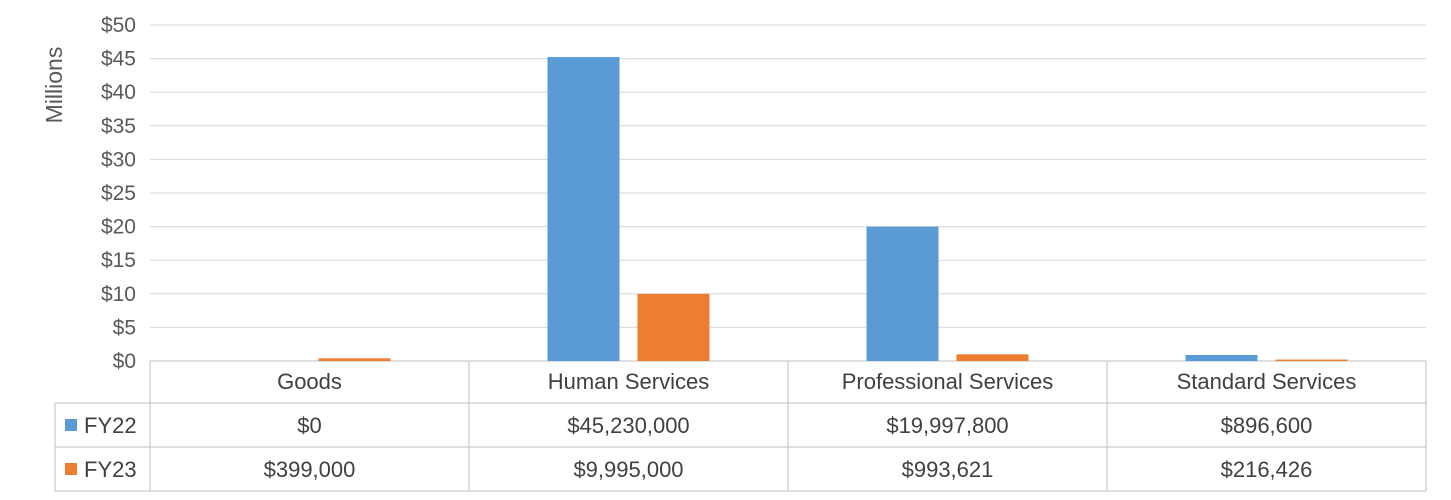  I want to click on category-label: Standard Services, so click(1267, 381).